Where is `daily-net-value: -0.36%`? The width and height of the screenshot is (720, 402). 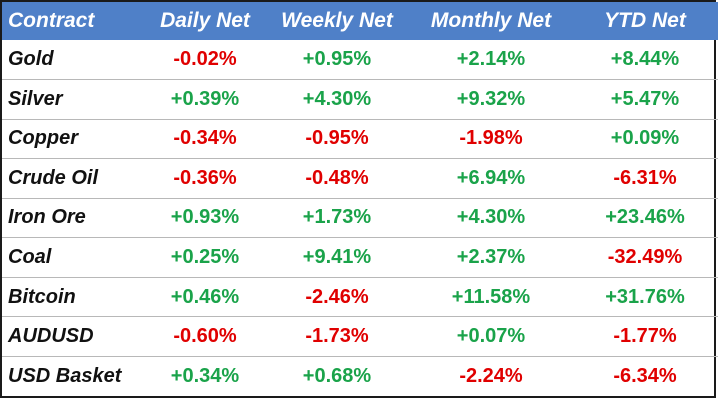 daily-net-value: -0.36% is located at coordinates (205, 178).